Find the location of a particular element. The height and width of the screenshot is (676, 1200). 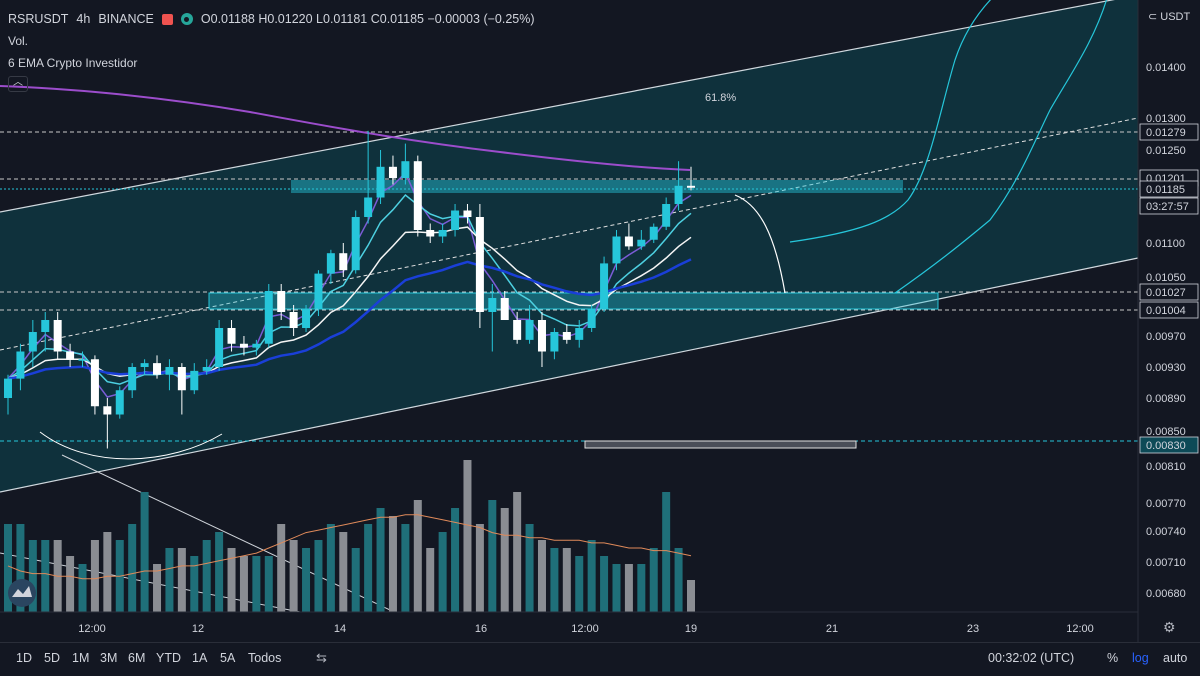

trend-line-volume is located at coordinates (150, 582).